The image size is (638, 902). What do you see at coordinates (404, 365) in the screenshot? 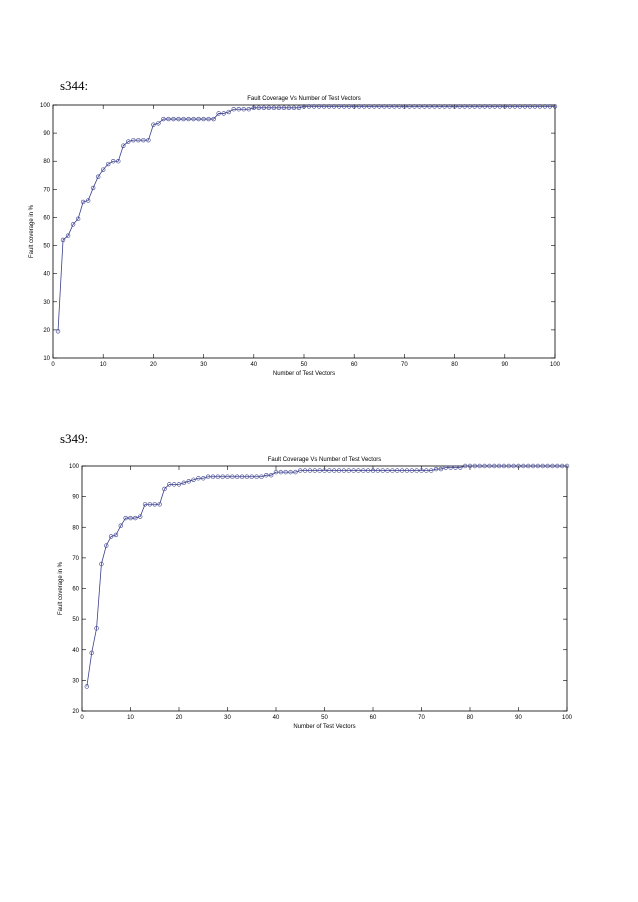
I see `x-tick-label: 70` at bounding box center [404, 365].